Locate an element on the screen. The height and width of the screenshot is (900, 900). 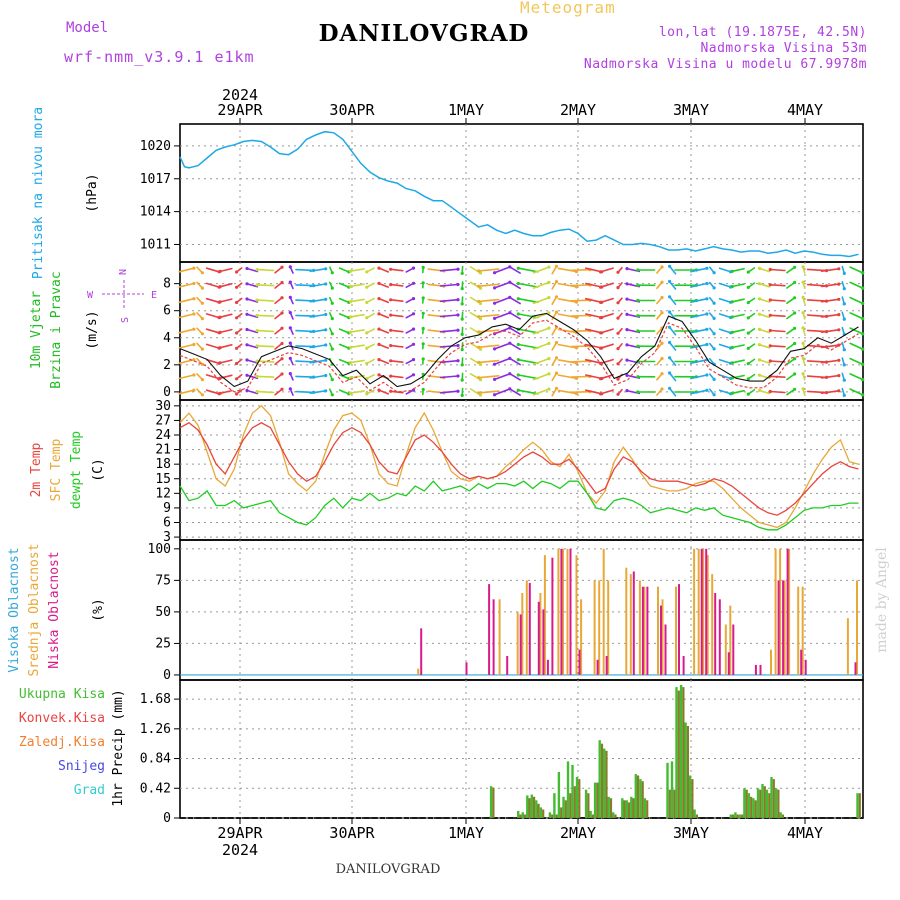
legend-hail: Grad is located at coordinates (89, 790).